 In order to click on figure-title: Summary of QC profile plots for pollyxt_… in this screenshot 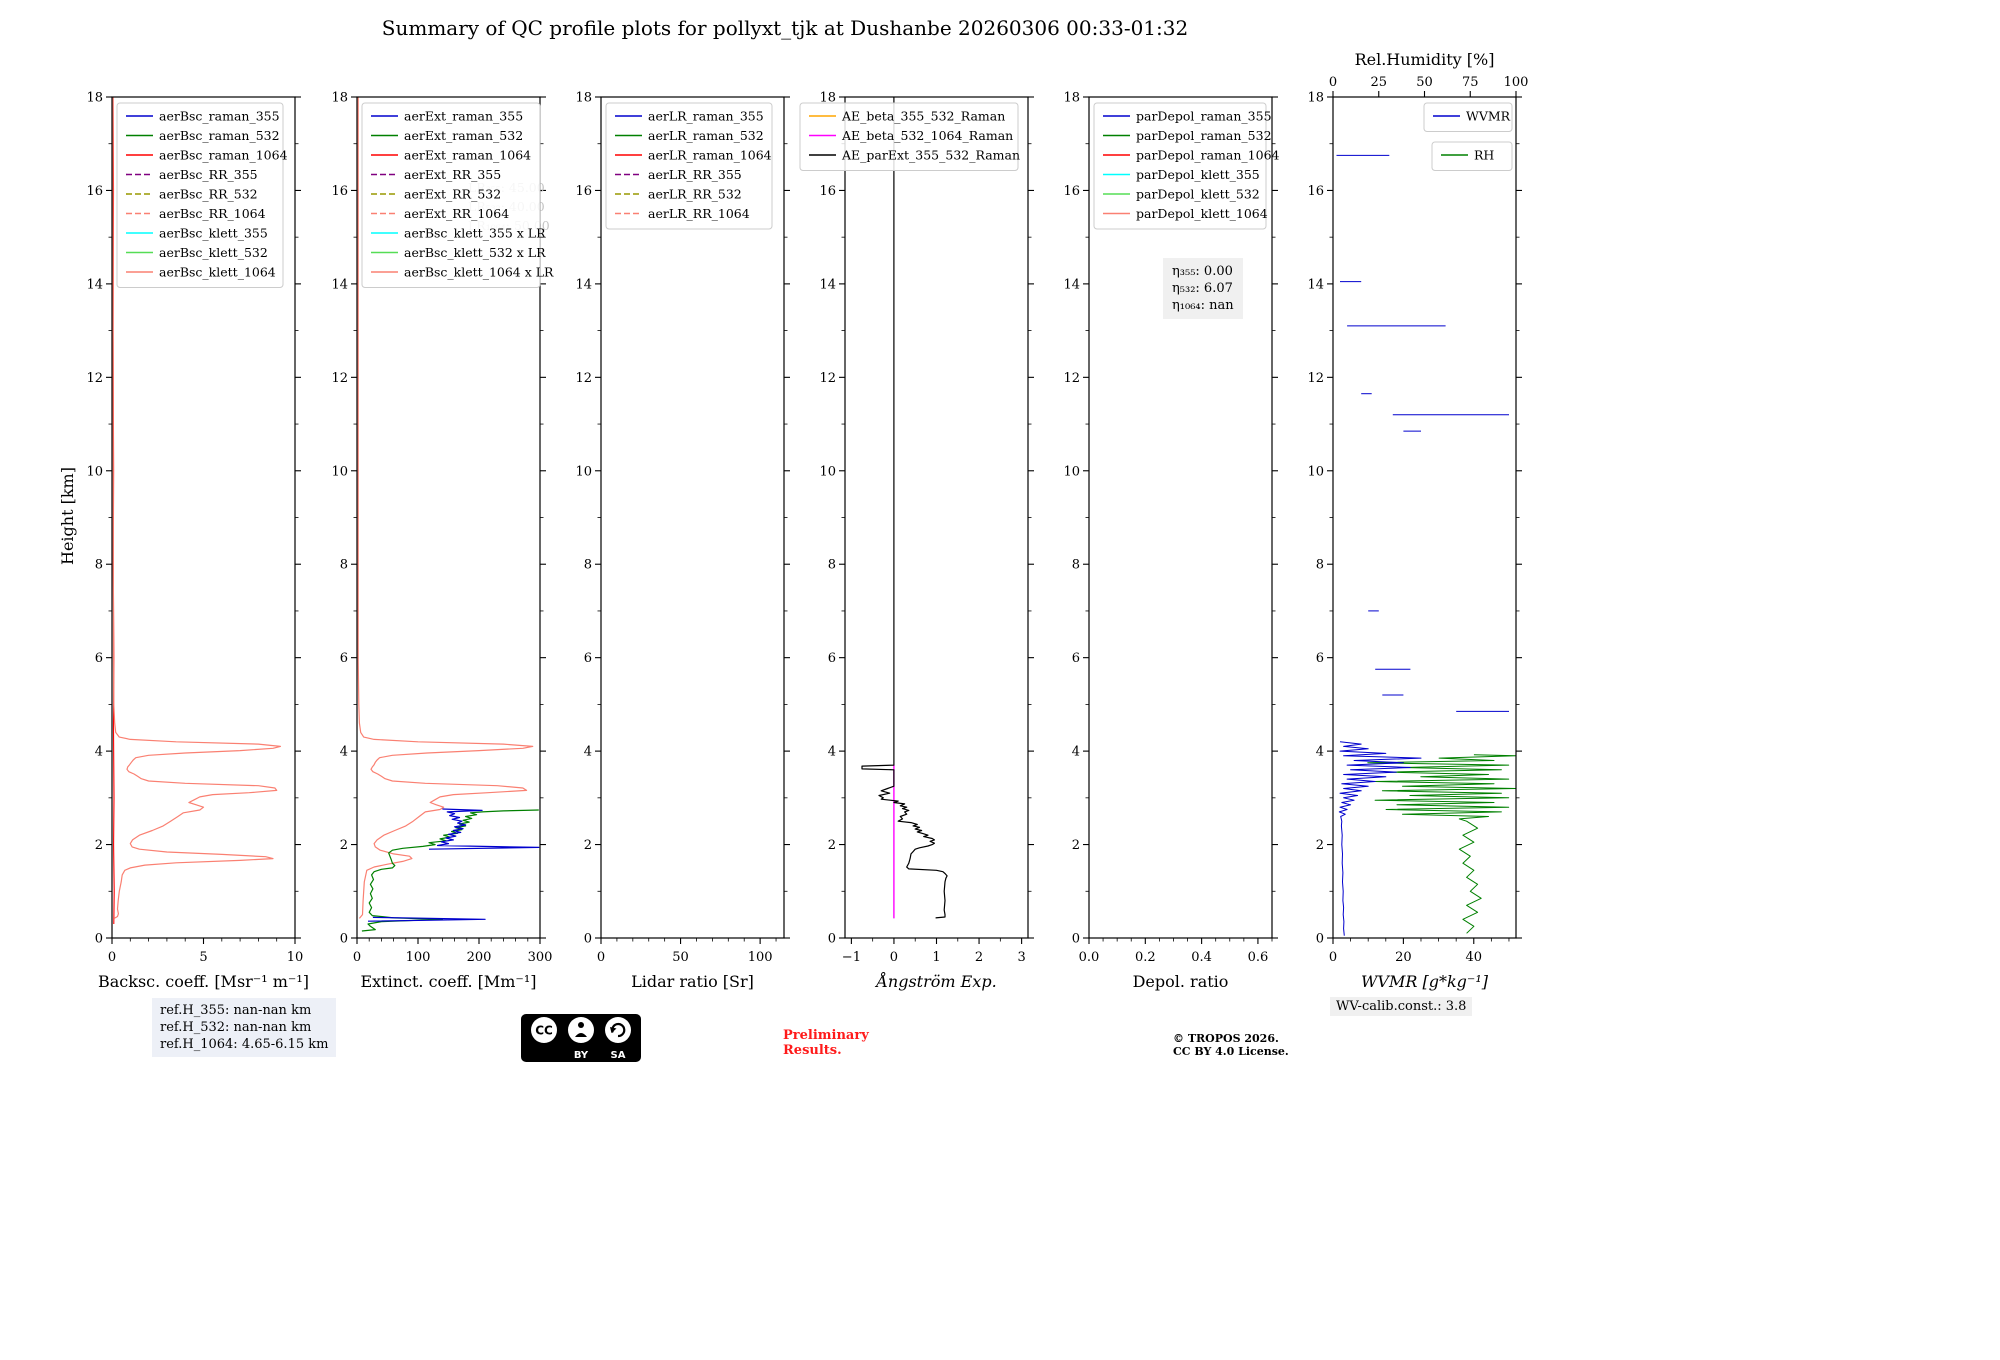, I will do `click(785, 28)`.